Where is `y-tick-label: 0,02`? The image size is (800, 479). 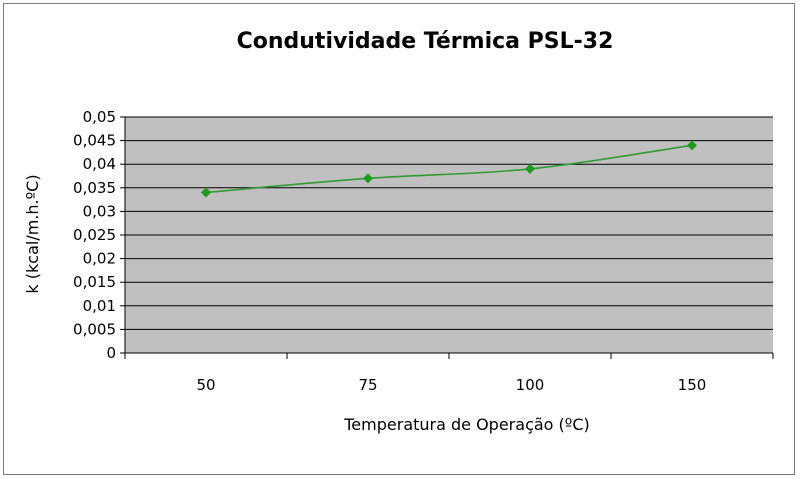 y-tick-label: 0,02 is located at coordinates (99, 259).